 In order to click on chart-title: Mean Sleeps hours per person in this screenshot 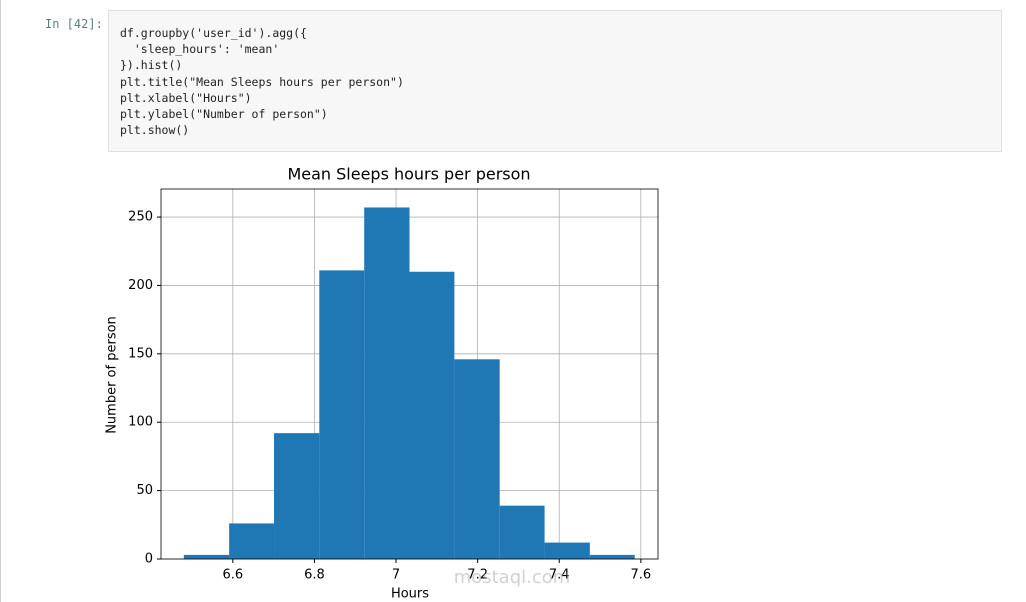, I will do `click(408, 174)`.